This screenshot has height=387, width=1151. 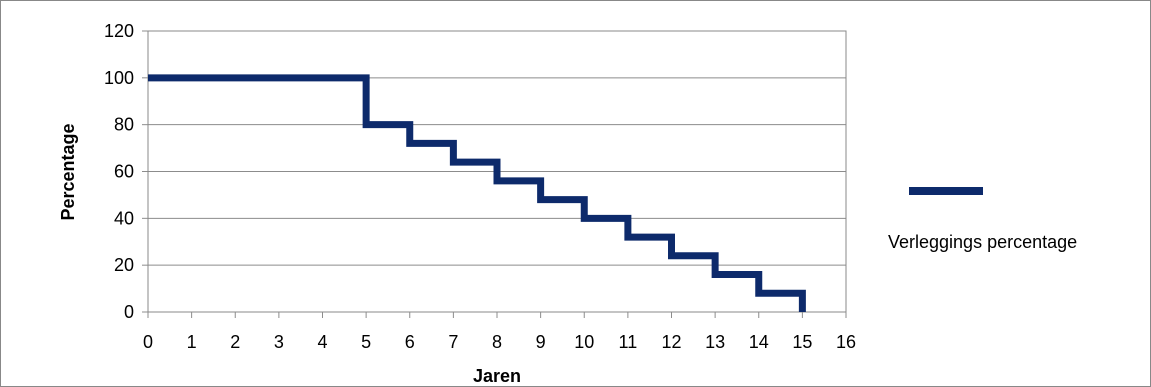 I want to click on x-tick-label: 14, so click(x=759, y=342).